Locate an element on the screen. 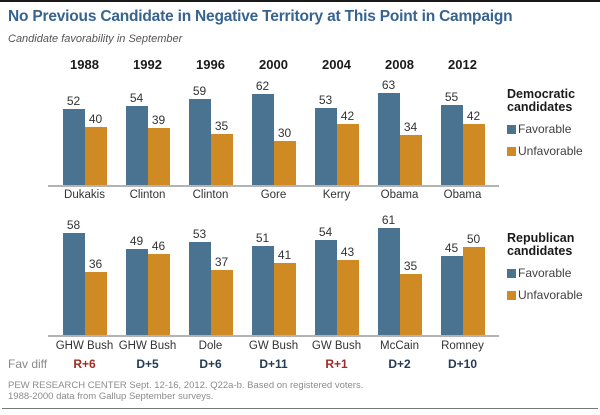 Image resolution: width=600 pixels, height=415 pixels. bottom-divider is located at coordinates (300, 408).